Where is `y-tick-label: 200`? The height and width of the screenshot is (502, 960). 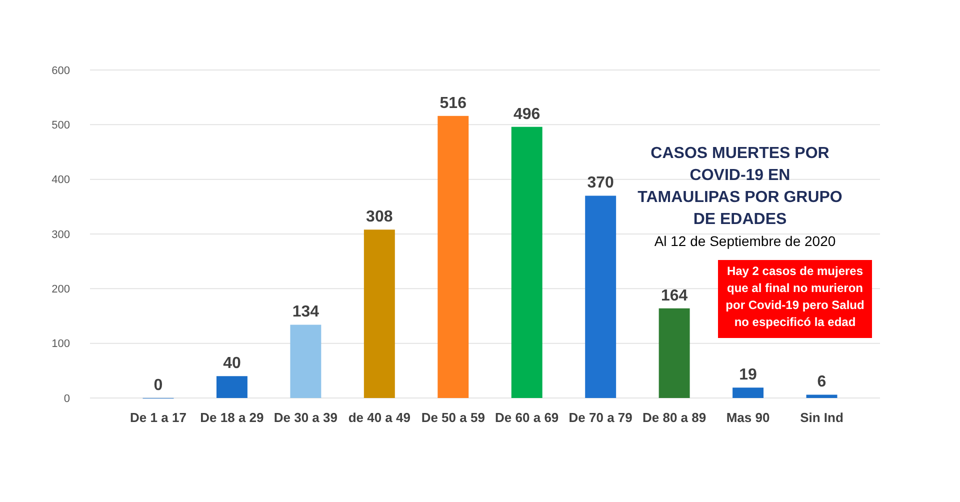
y-tick-label: 200 is located at coordinates (61, 290).